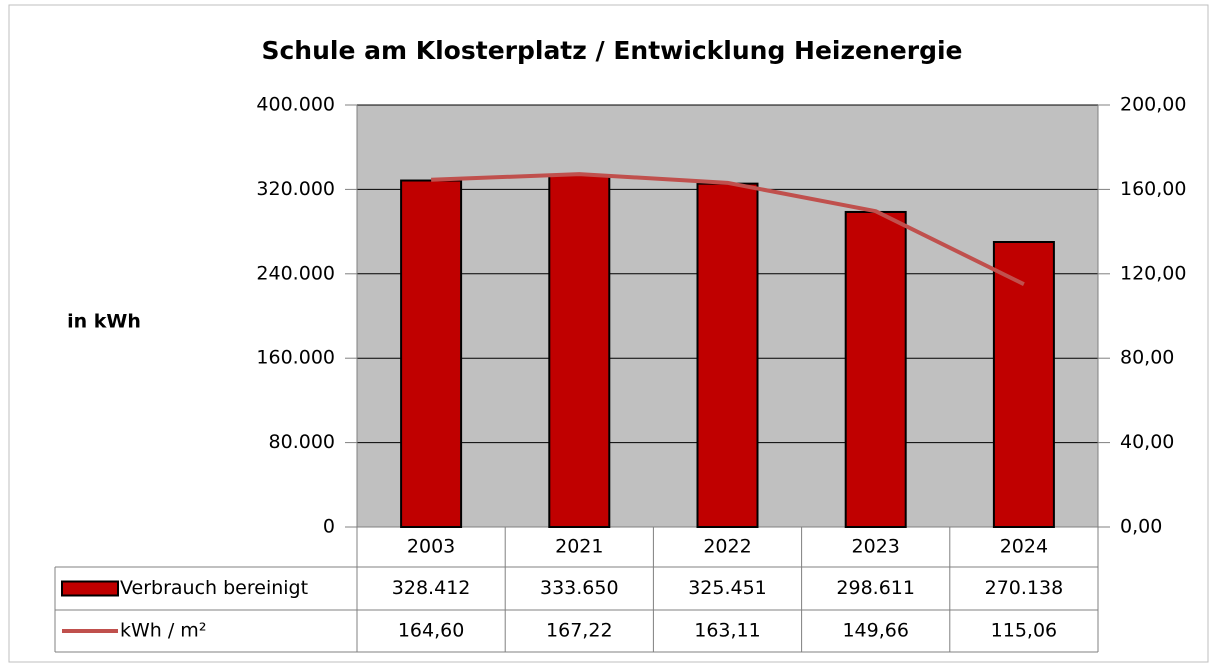  Describe the element at coordinates (104, 322) in the screenshot. I see `y-axis-label: in kWh` at that location.